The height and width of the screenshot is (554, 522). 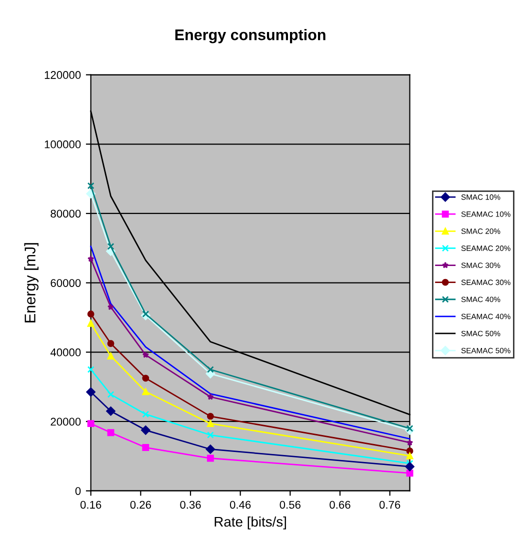 I want to click on y-tick-label: 0, so click(x=78, y=491).